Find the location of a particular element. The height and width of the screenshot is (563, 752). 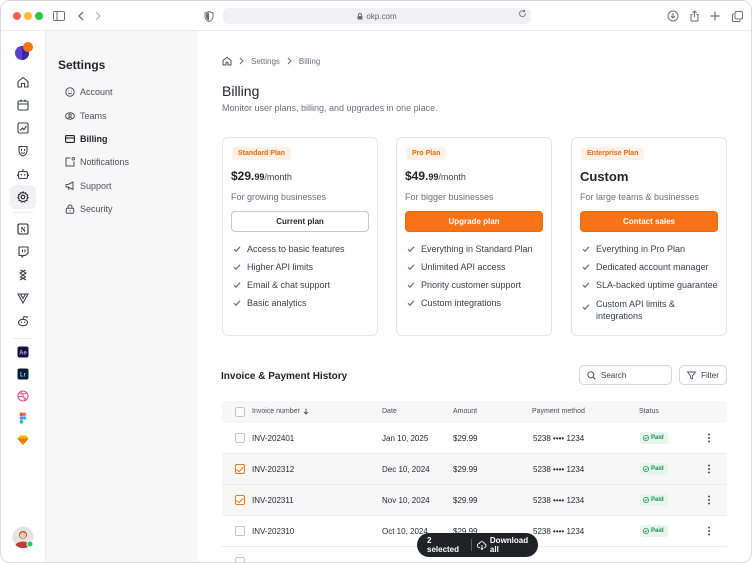

avatar is located at coordinates (23, 537).